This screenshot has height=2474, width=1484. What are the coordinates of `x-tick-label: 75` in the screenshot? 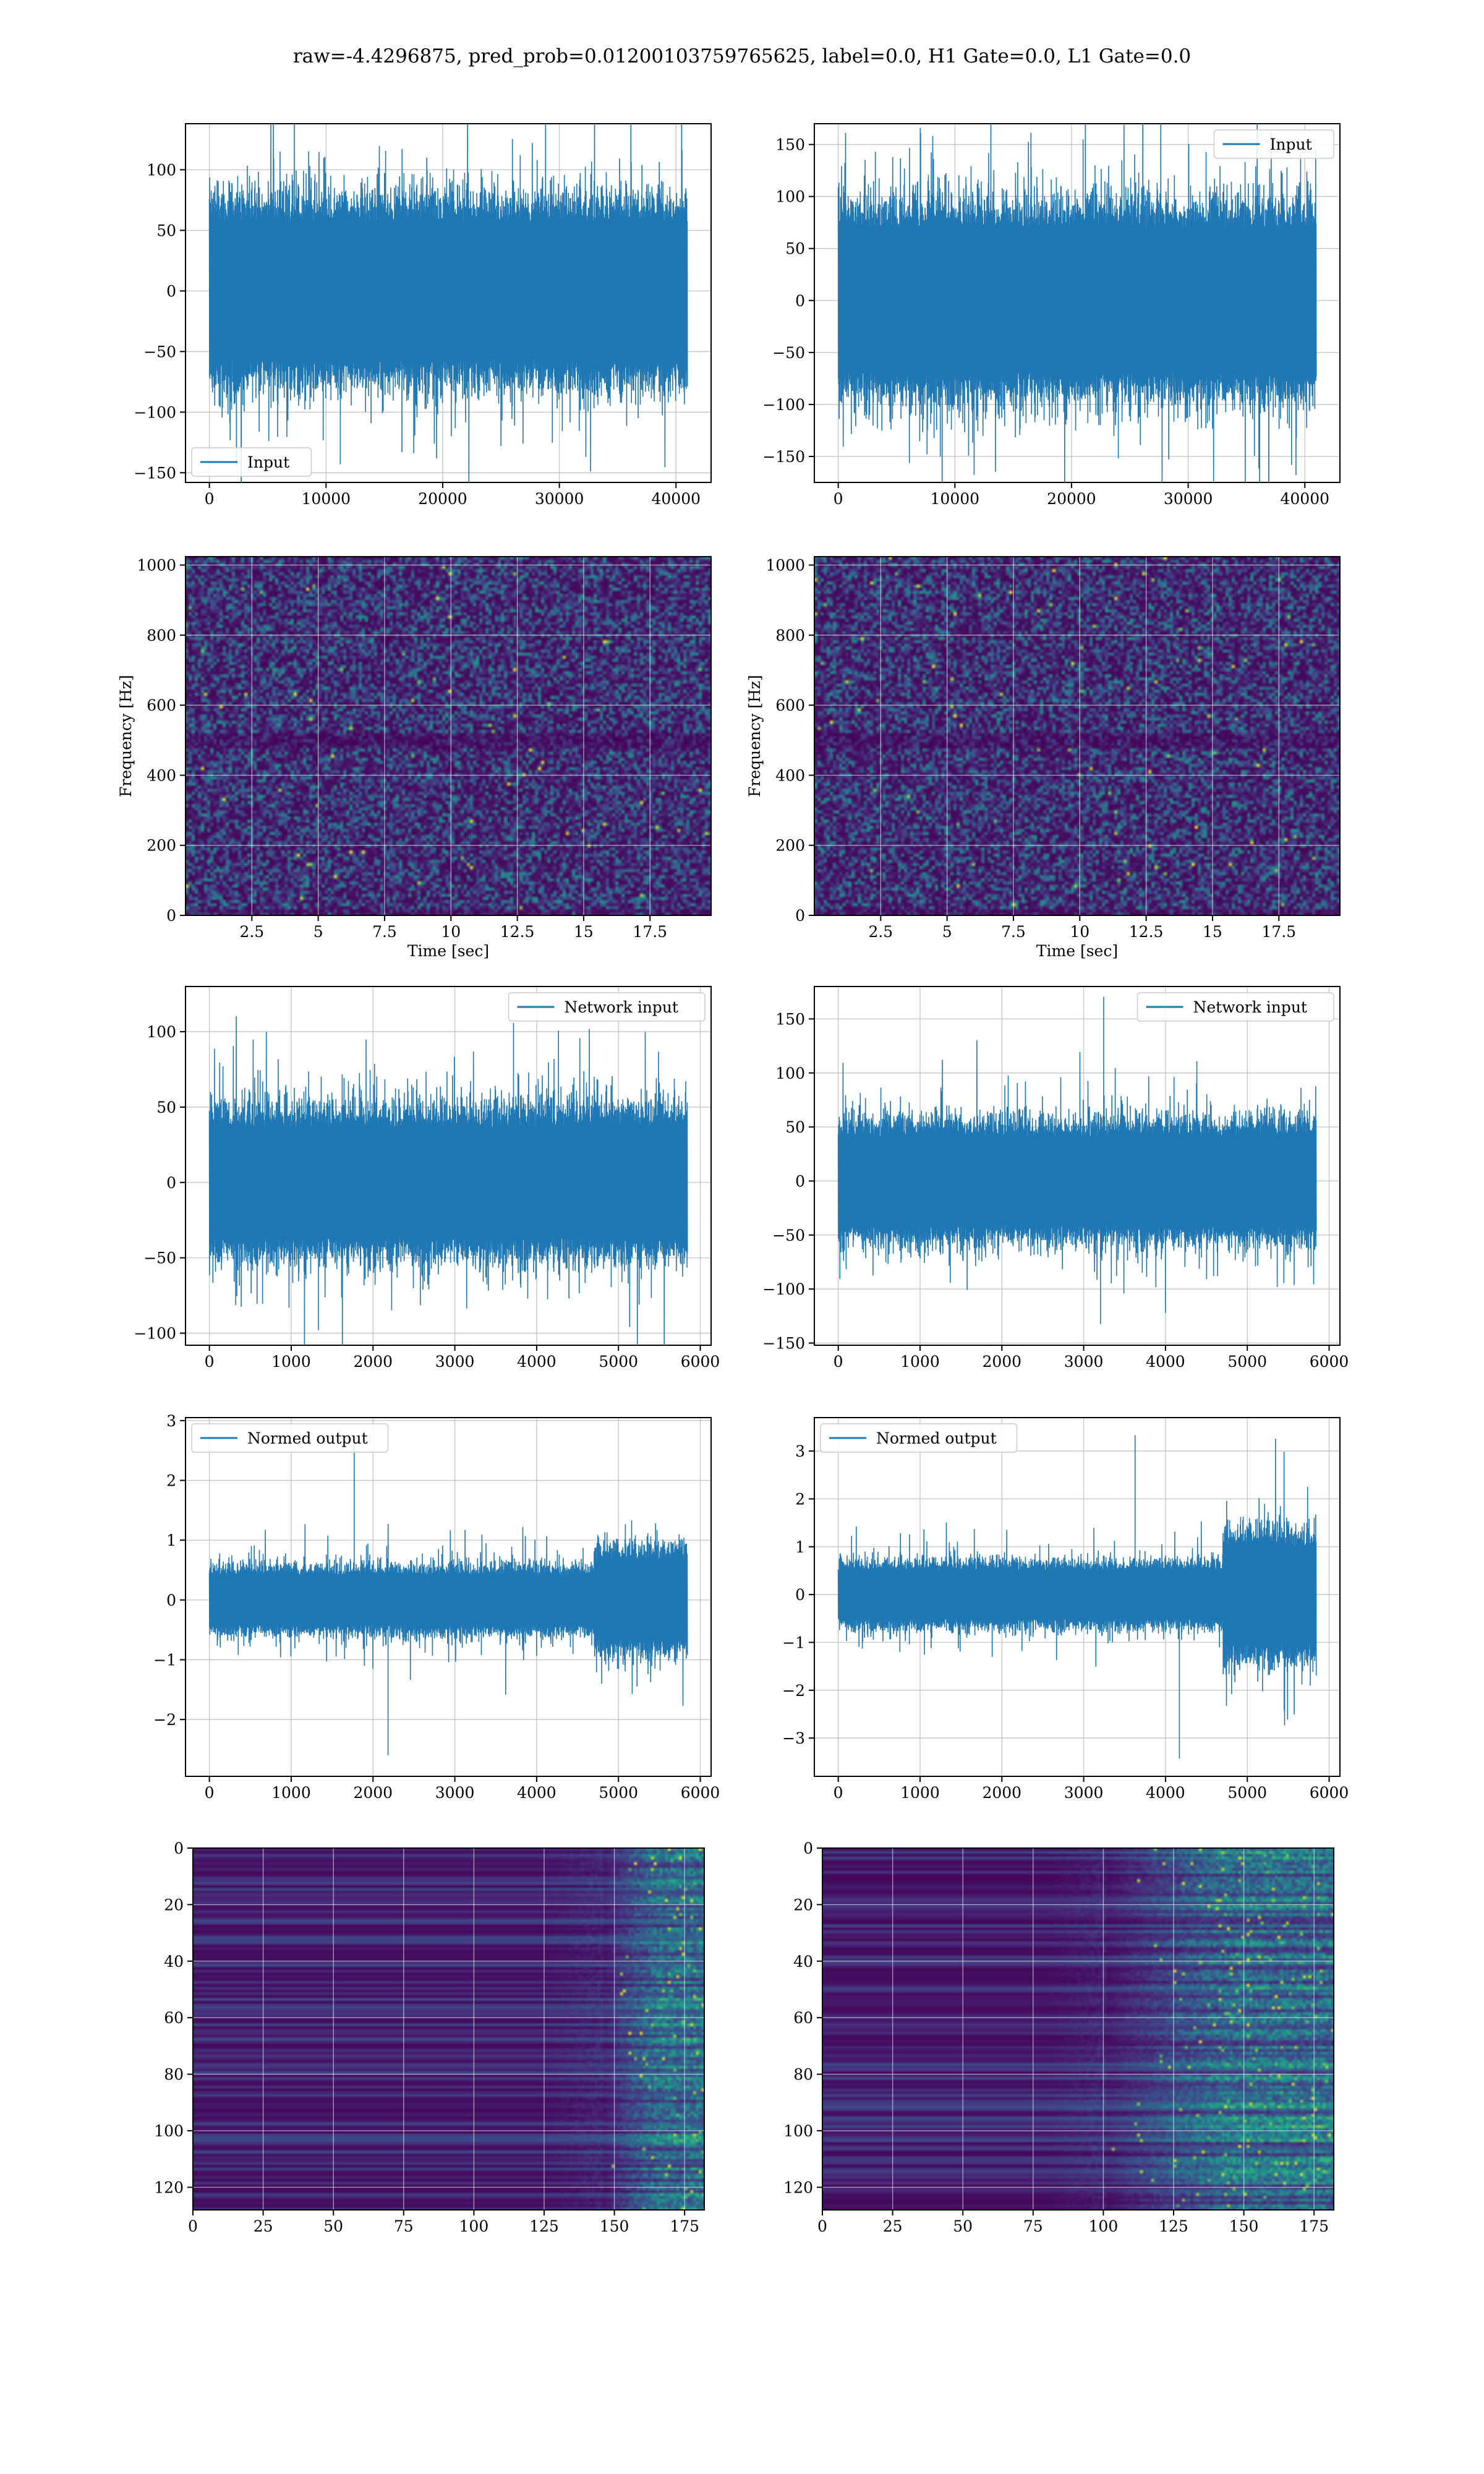 It's located at (1033, 2226).